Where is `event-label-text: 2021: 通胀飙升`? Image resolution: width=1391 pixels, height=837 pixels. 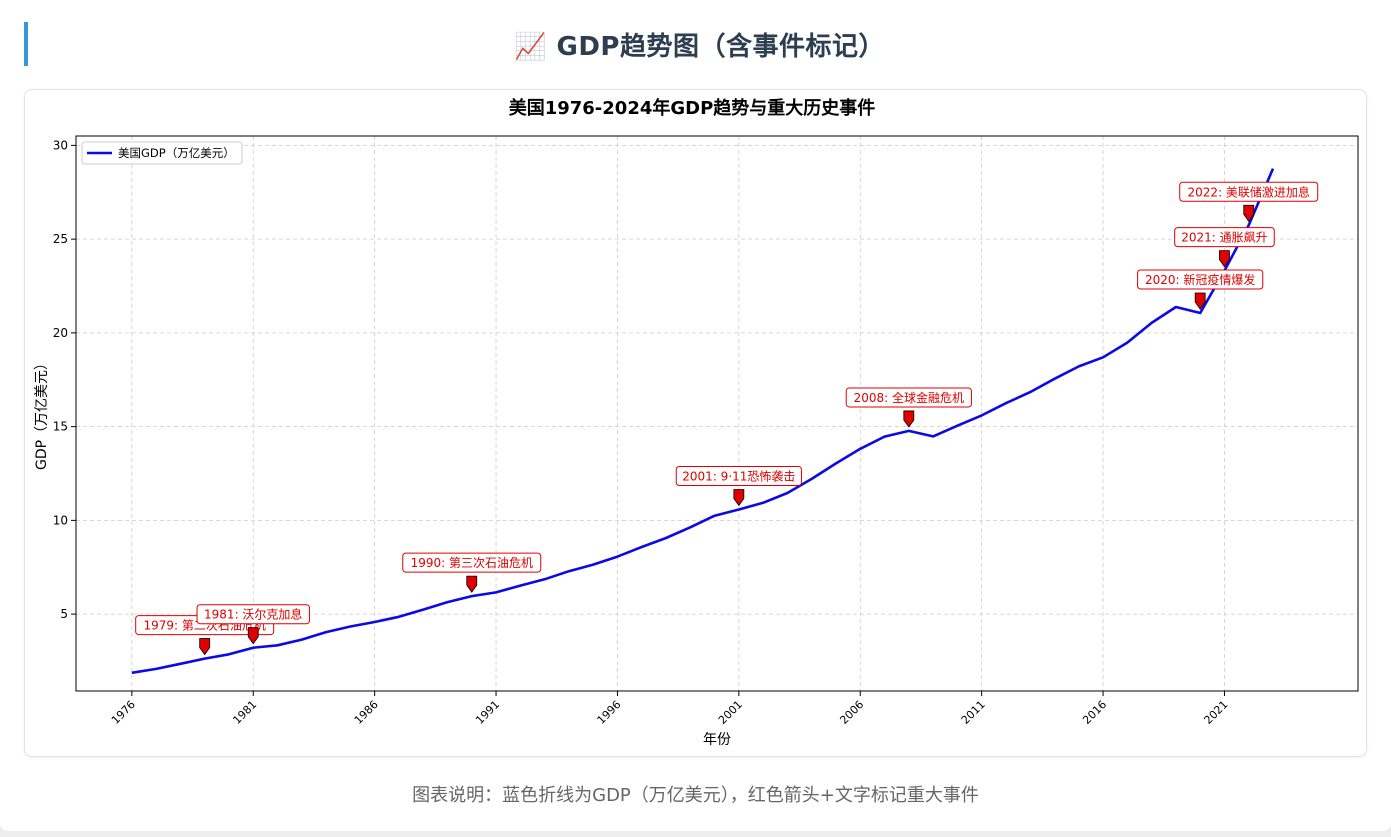 event-label-text: 2021: 通胀飙升 is located at coordinates (1224, 237).